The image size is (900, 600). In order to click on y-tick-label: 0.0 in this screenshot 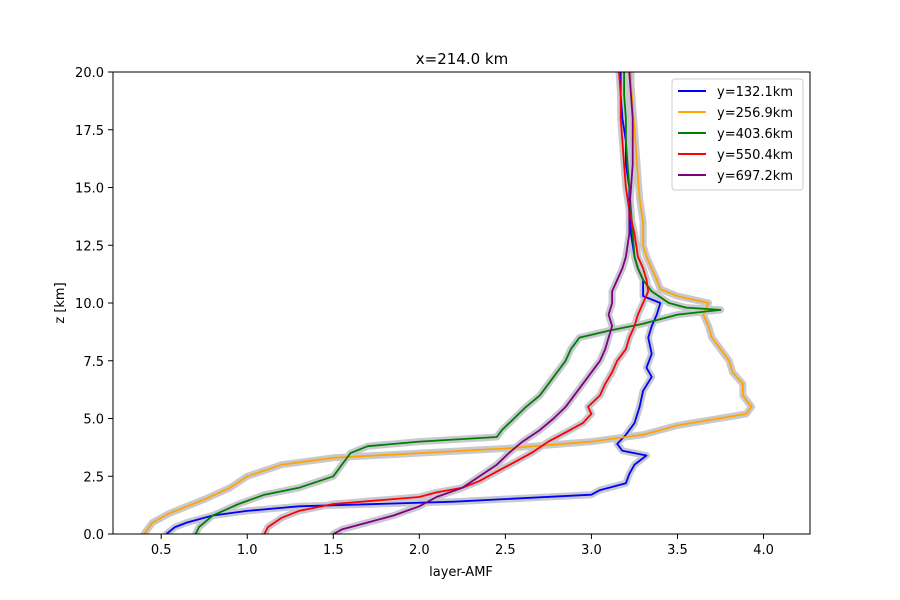, I will do `click(93, 535)`.